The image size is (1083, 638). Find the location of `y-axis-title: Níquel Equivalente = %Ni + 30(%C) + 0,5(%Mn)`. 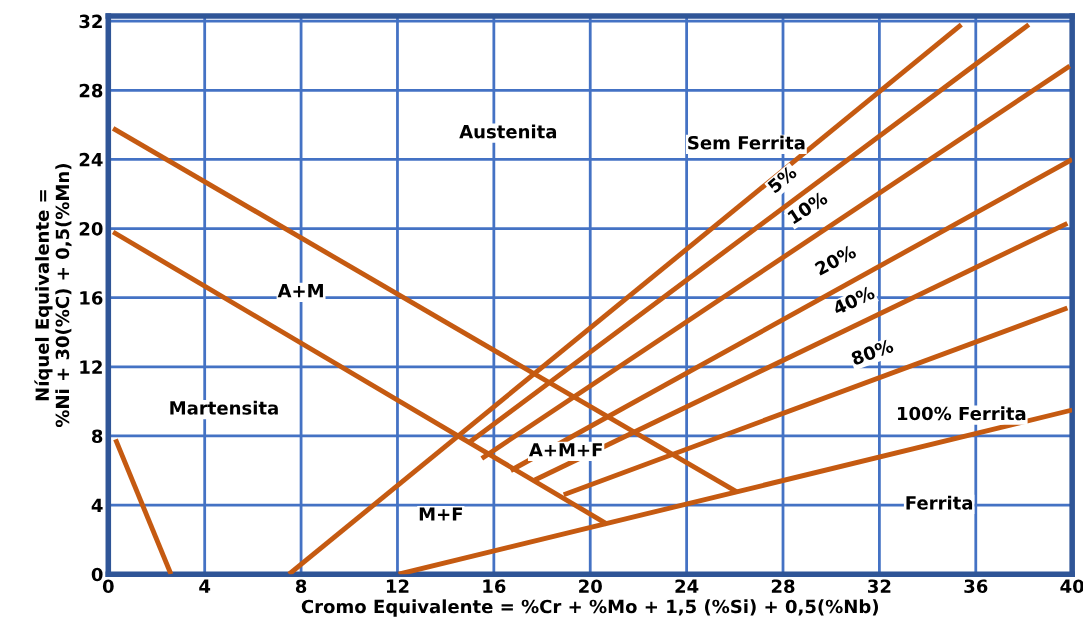

y-axis-title: Níquel Equivalente = %Ni + 30(%C) + 0,5(%Mn) is located at coordinates (53, 296).